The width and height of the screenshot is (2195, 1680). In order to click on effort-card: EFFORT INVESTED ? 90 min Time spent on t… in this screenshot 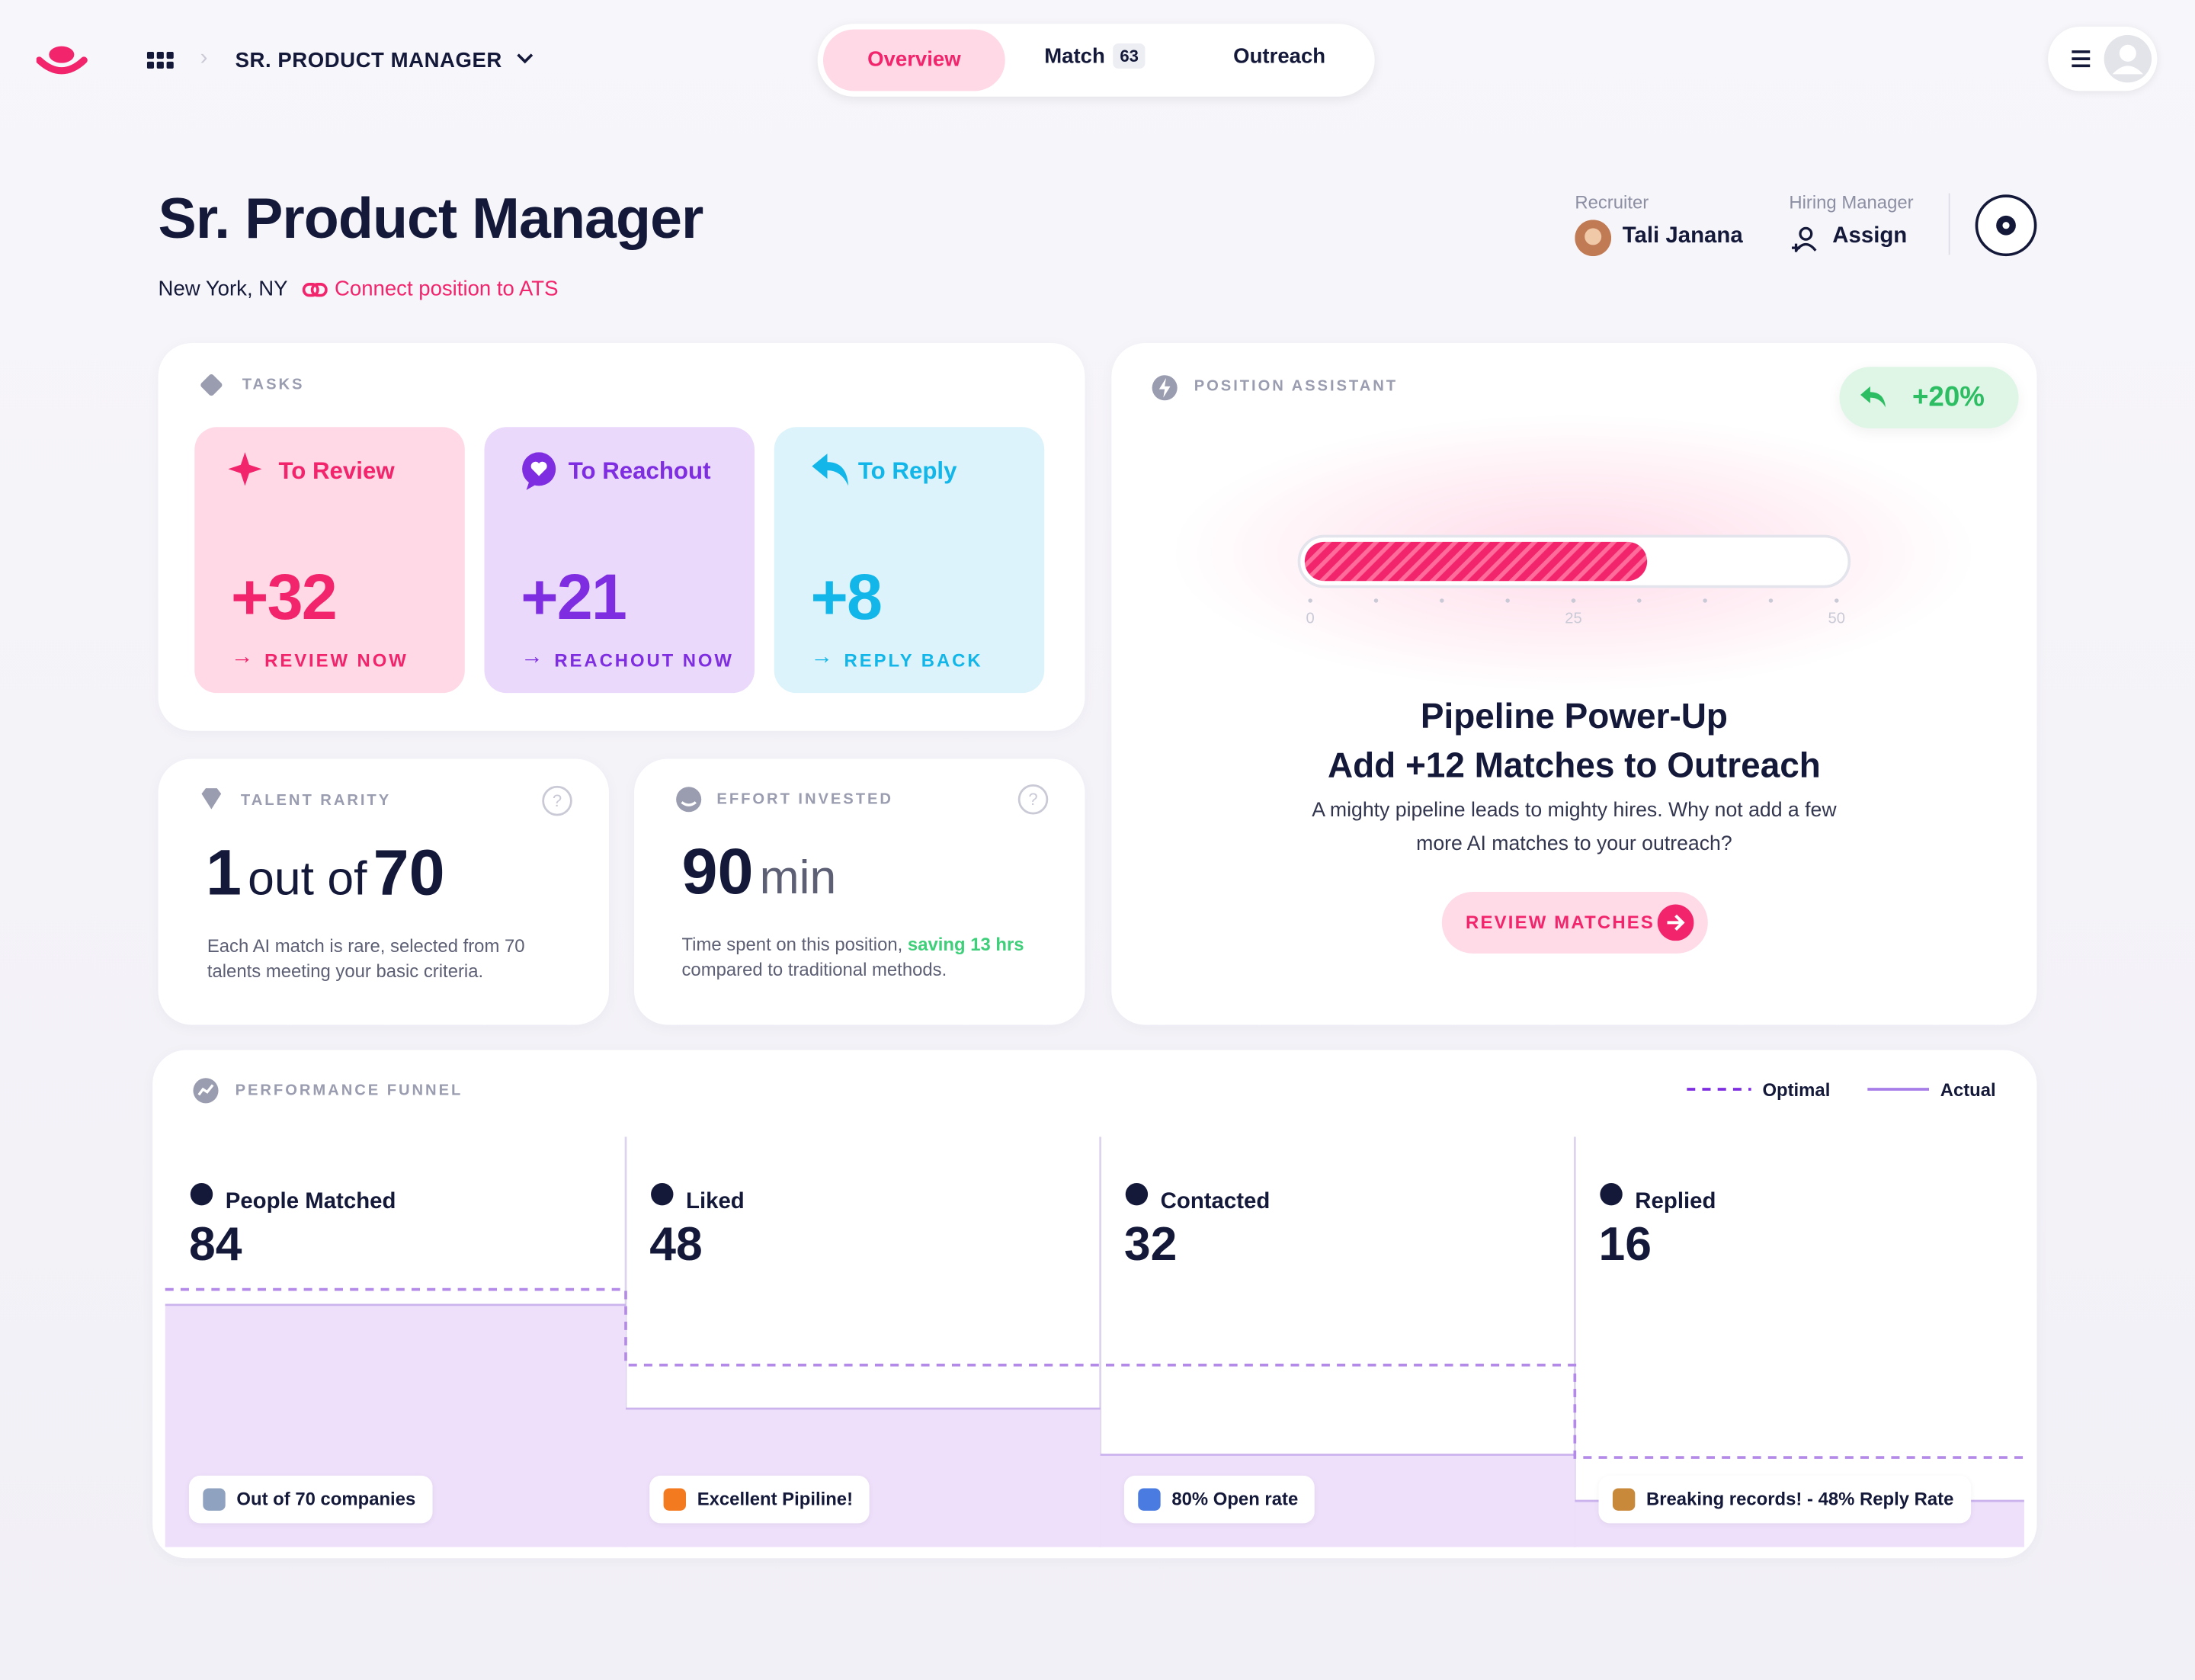, I will do `click(860, 891)`.